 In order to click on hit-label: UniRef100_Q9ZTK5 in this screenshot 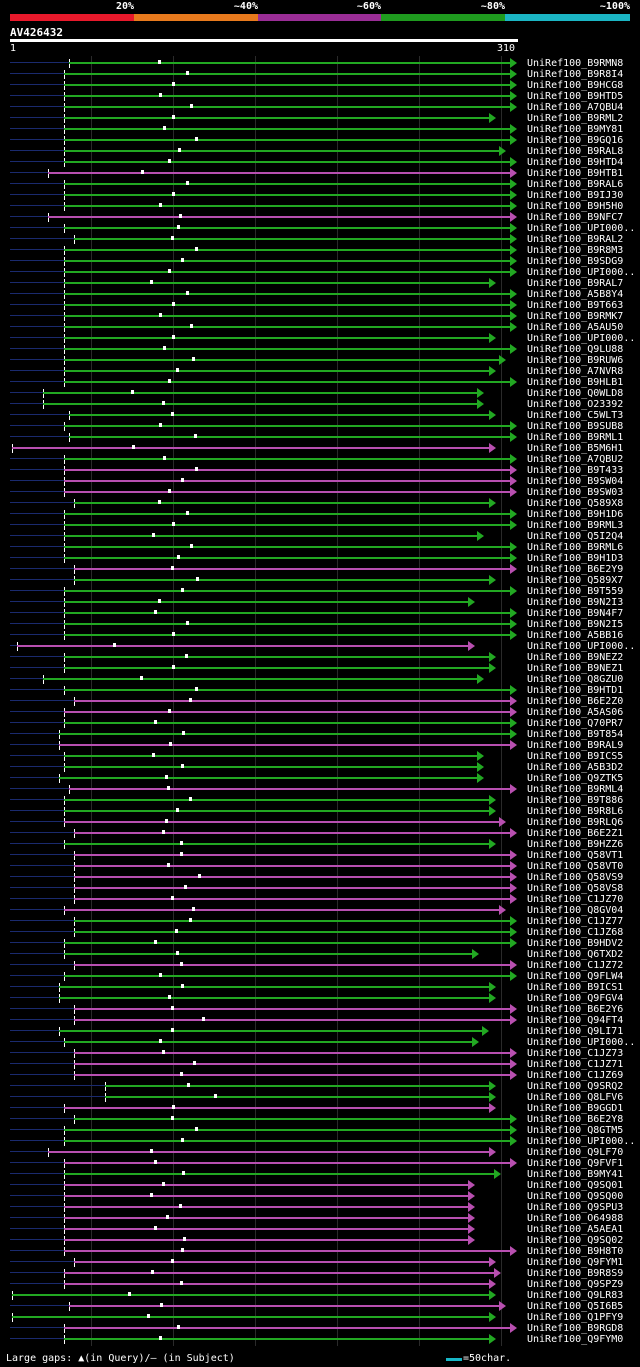, I will do `click(575, 778)`.